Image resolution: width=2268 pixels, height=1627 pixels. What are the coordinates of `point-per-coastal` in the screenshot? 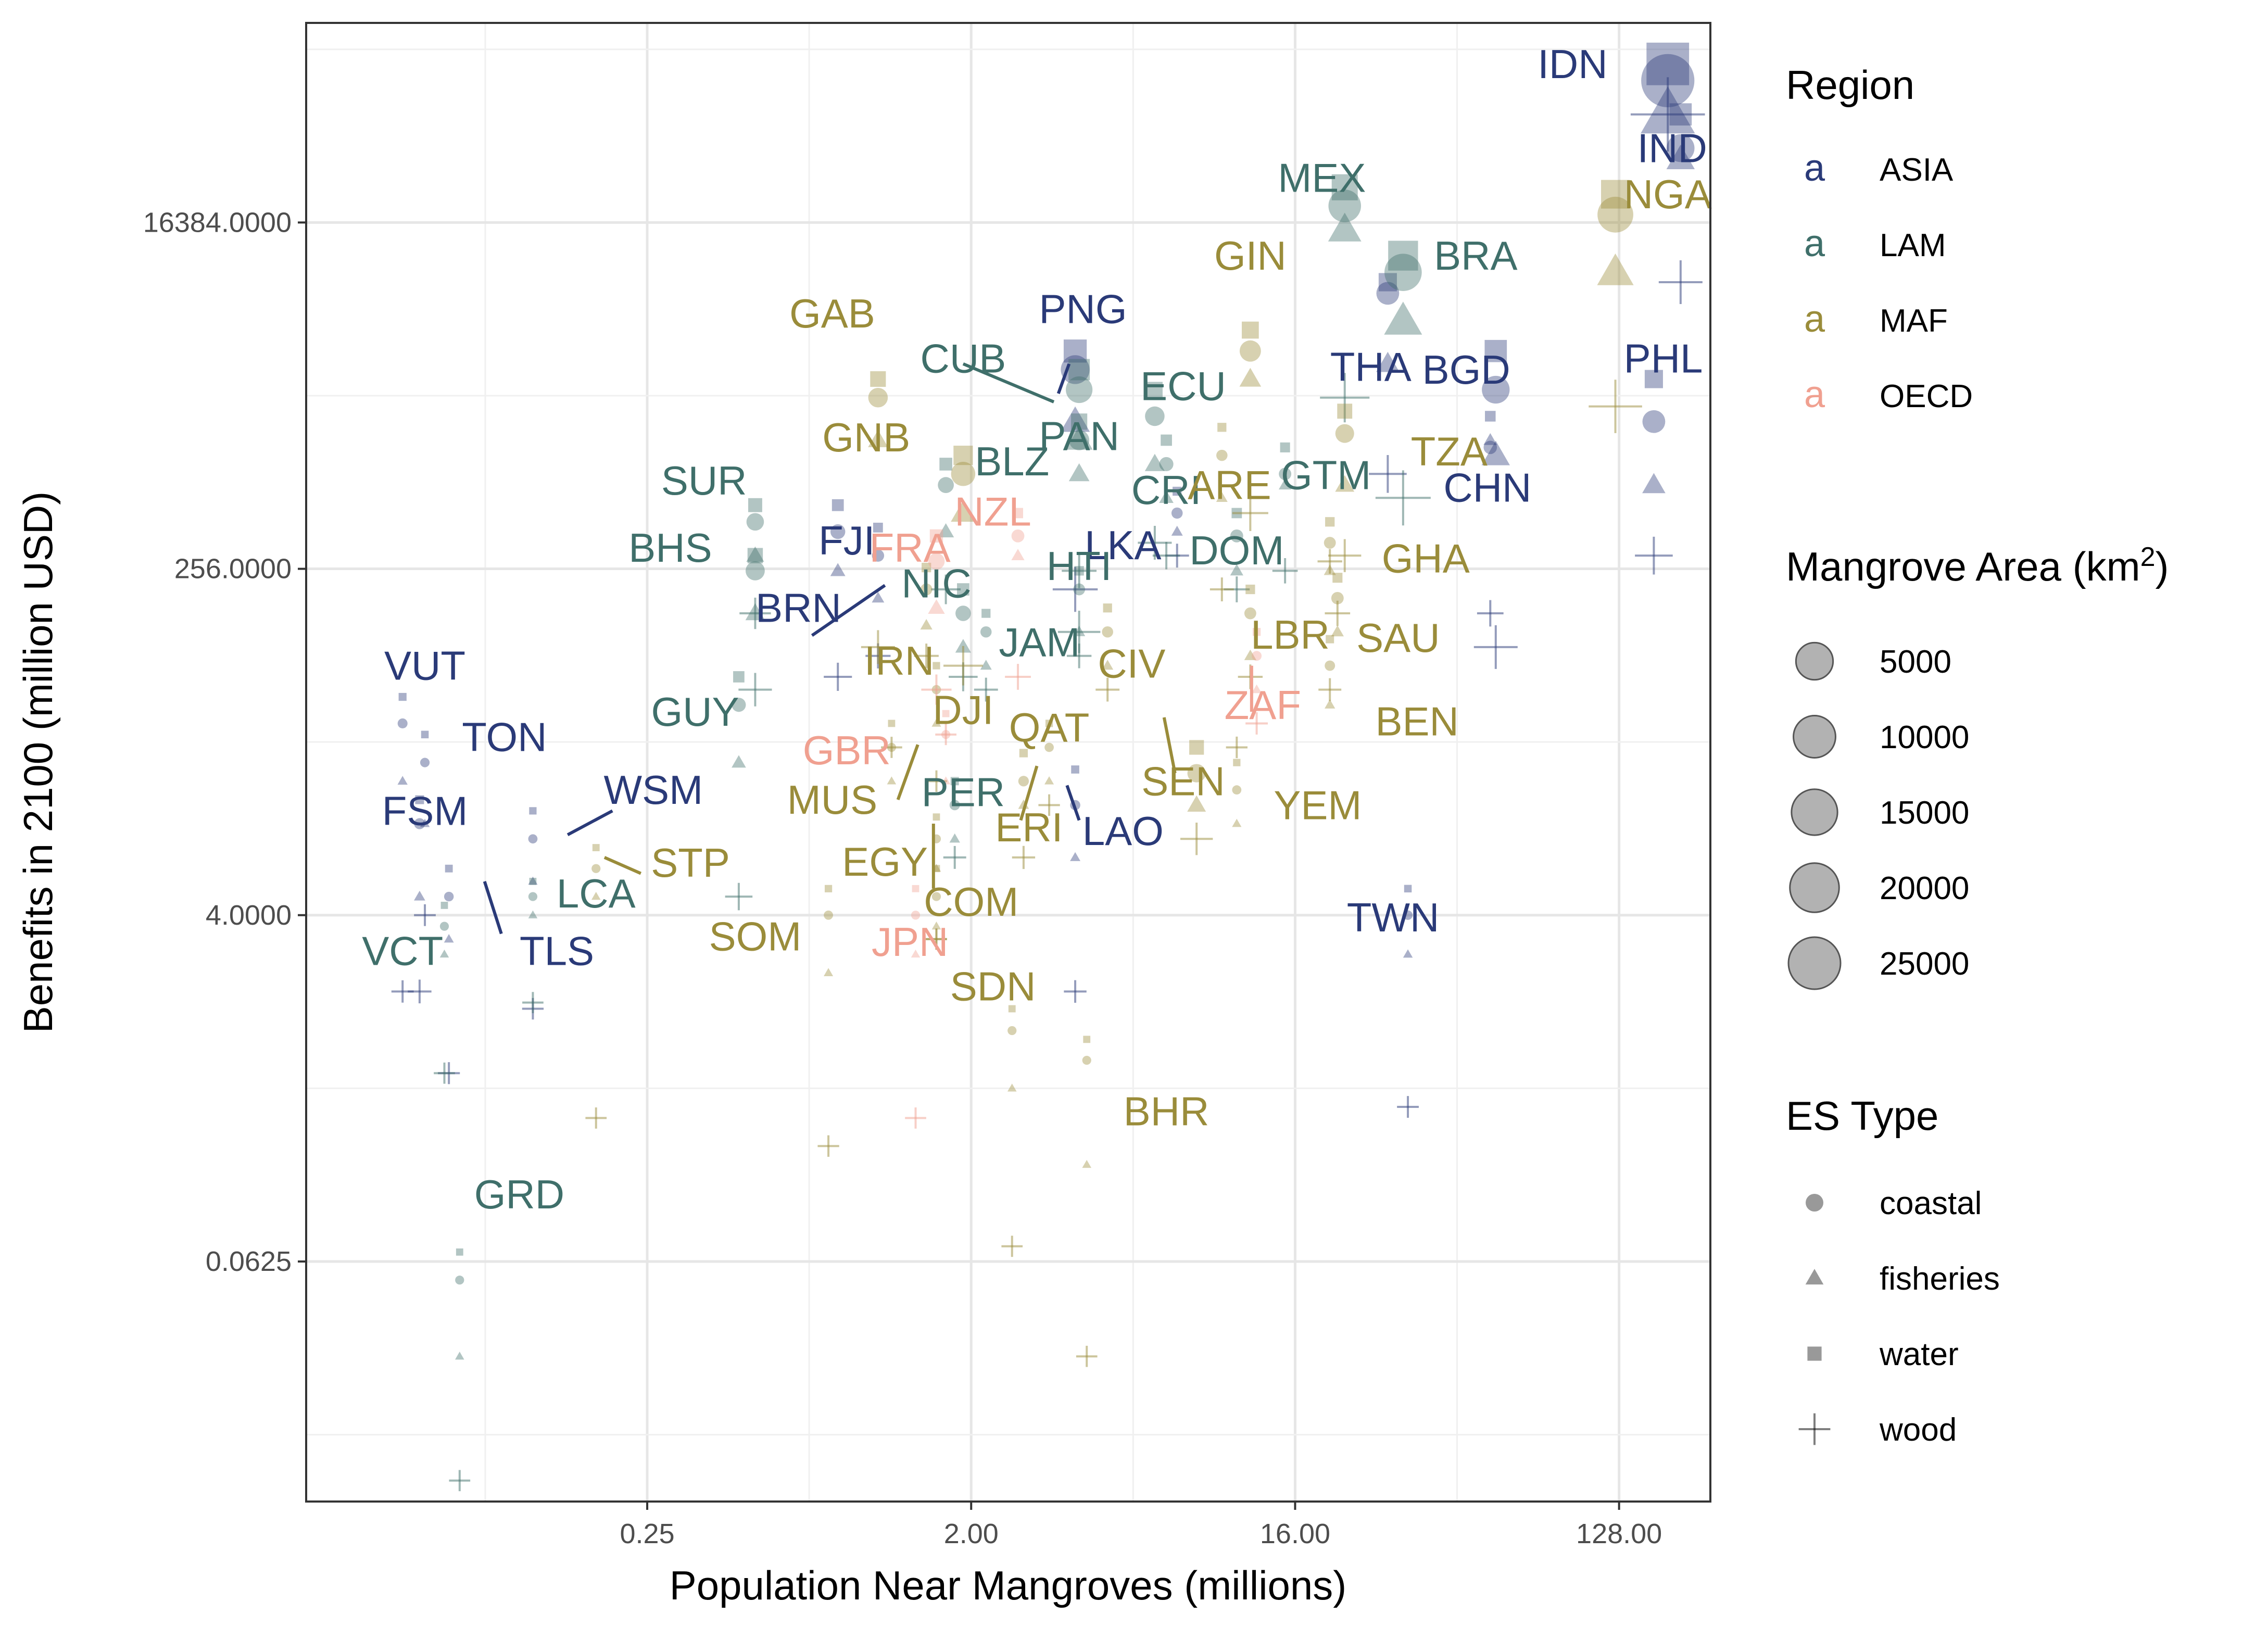 It's located at (955, 805).